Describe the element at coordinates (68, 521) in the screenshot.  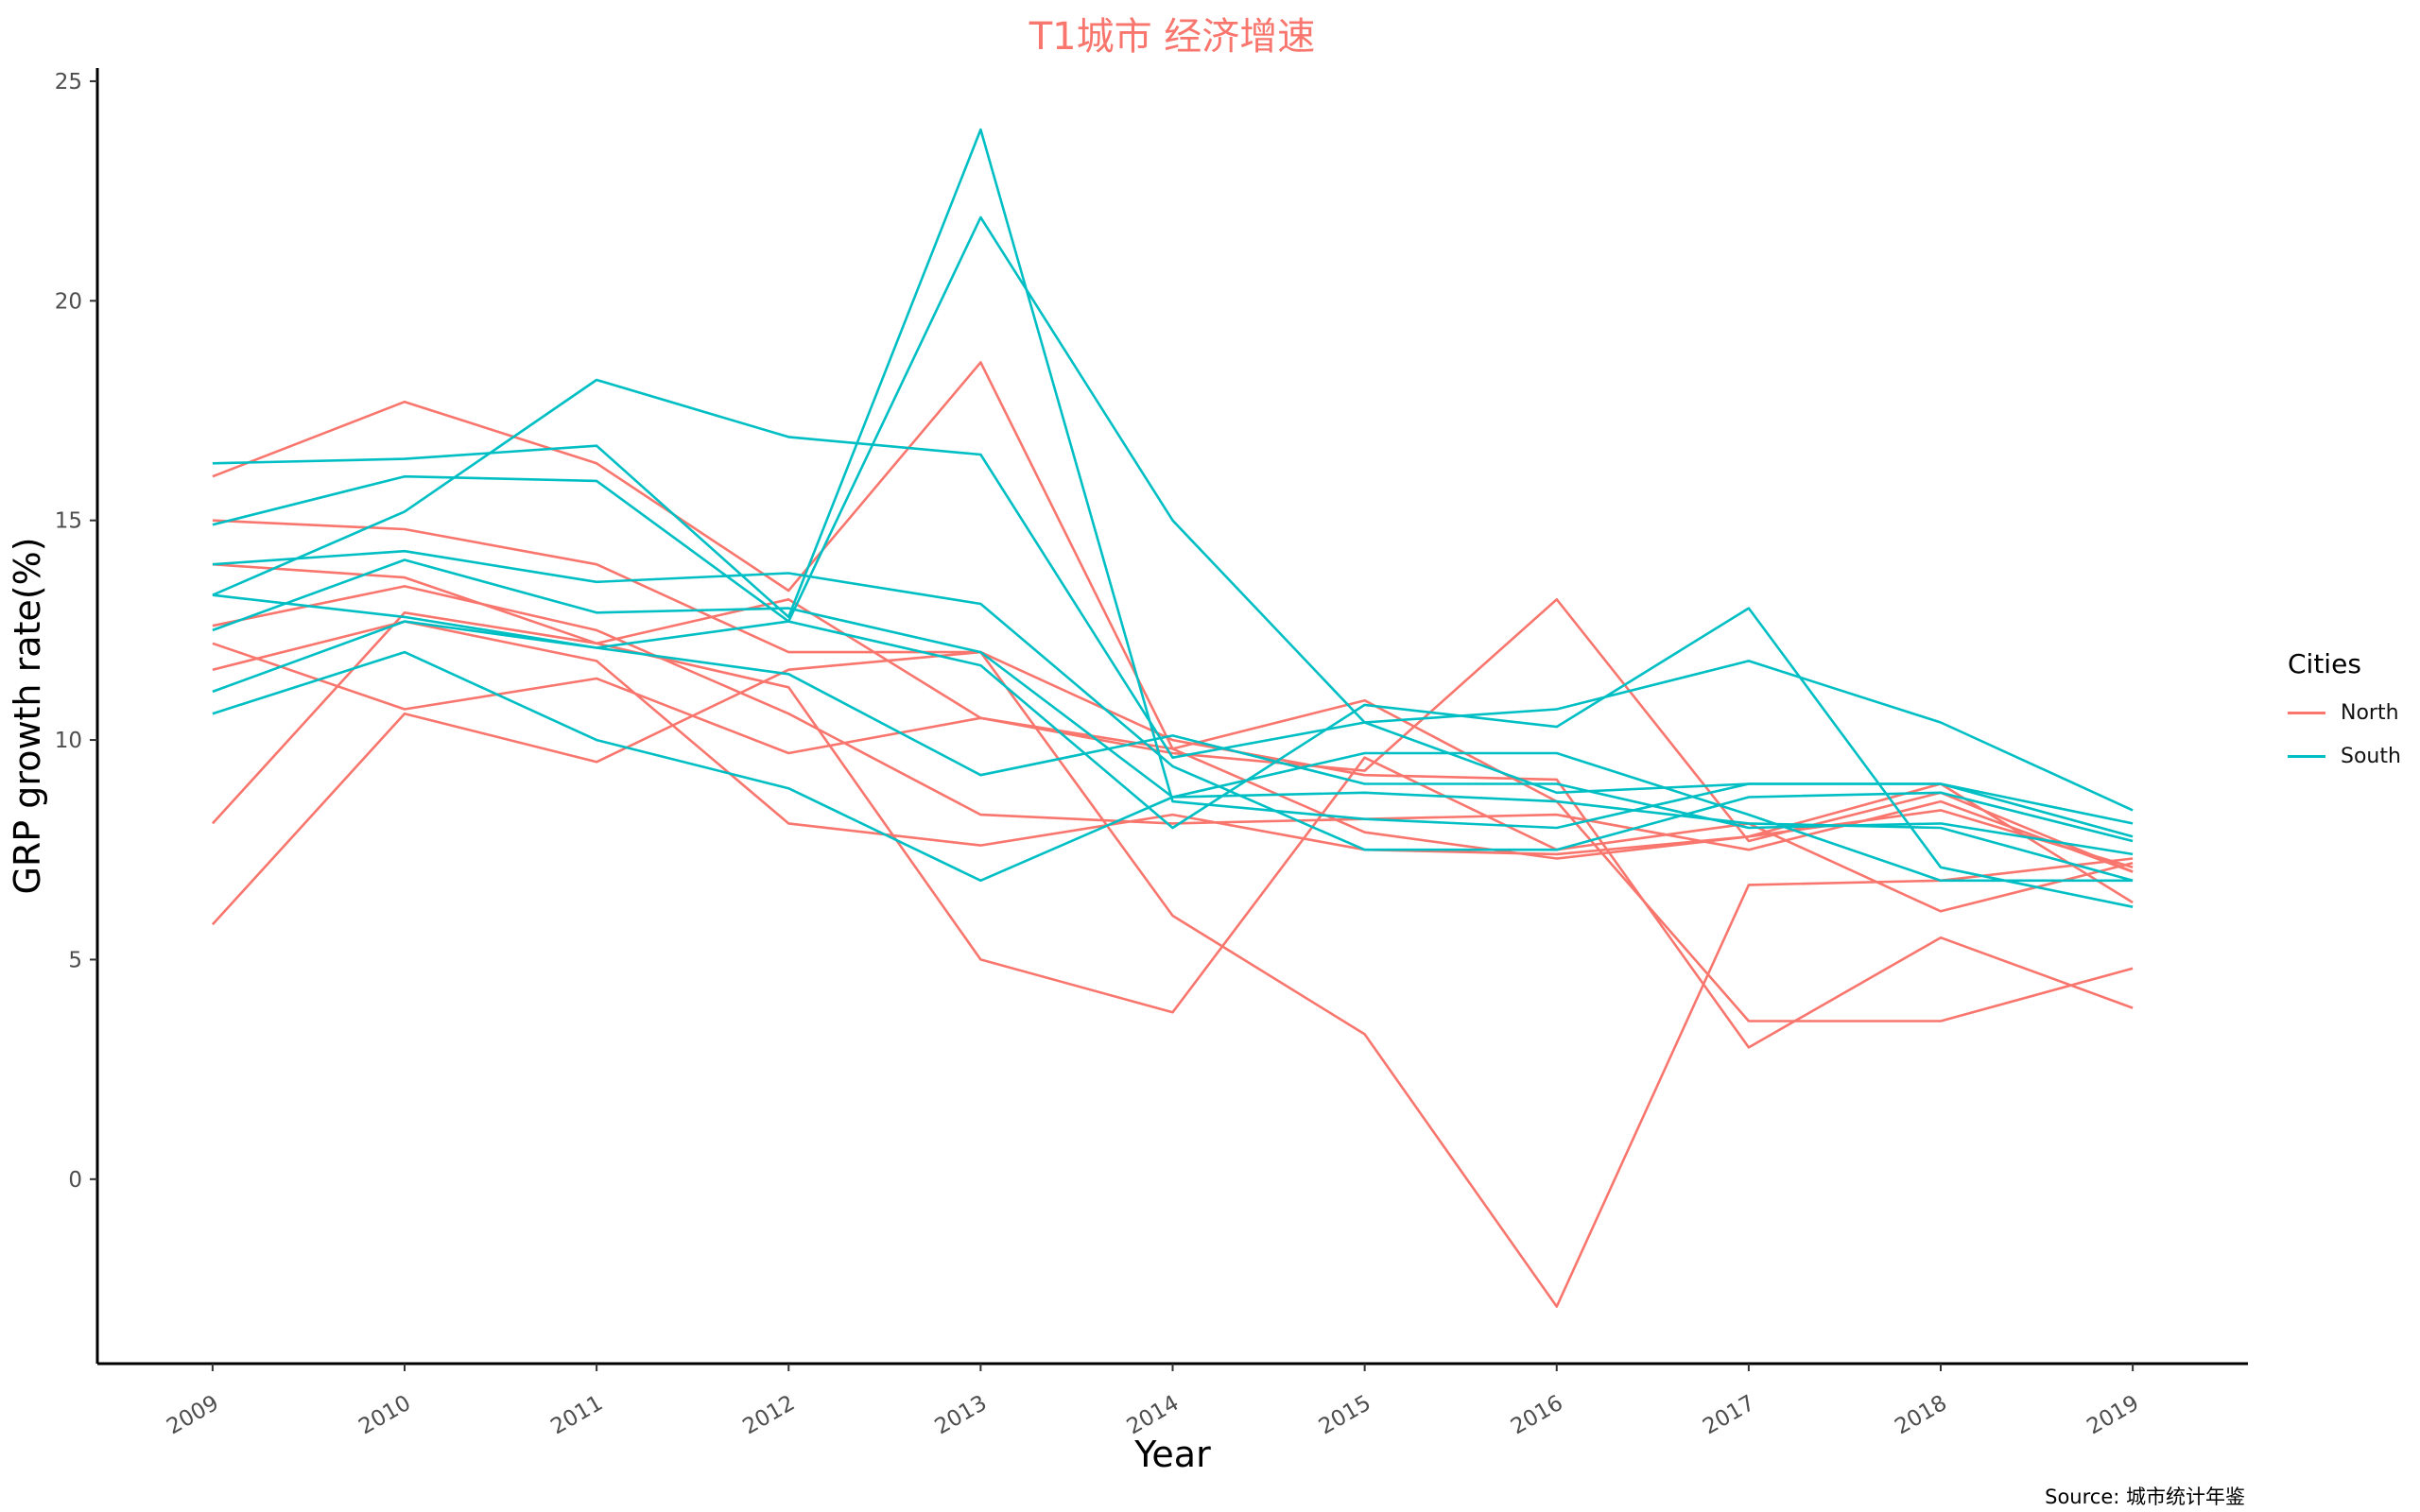
I see `y-tick-label: 15` at that location.